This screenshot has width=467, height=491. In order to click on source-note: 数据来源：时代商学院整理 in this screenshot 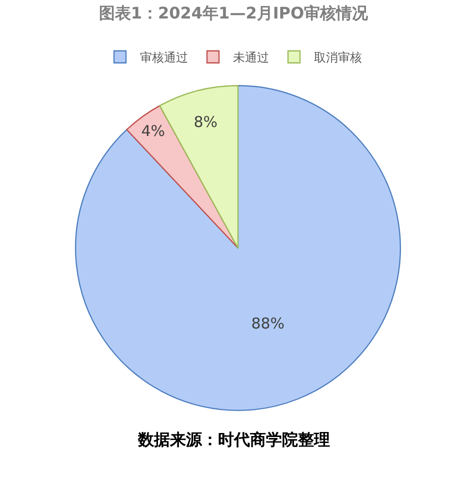, I will do `click(233, 440)`.